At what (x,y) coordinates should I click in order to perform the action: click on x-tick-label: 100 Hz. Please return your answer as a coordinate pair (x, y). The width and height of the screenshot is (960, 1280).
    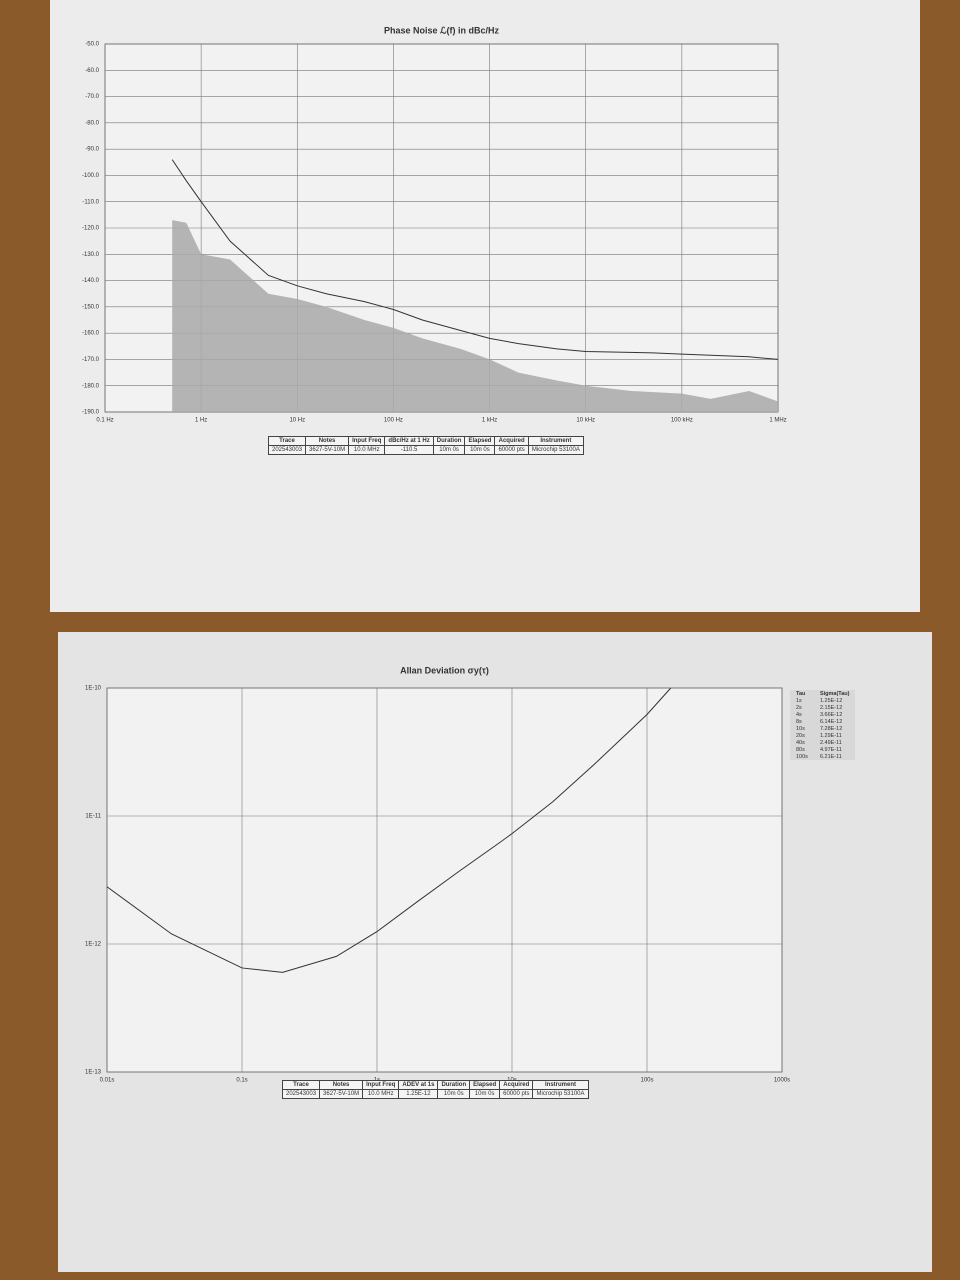
    Looking at the image, I should click on (393, 421).